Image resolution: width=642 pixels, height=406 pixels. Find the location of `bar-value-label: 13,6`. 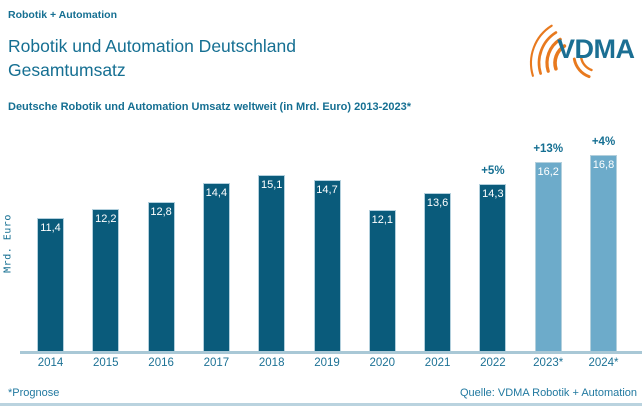

bar-value-label: 13,6 is located at coordinates (437, 203).